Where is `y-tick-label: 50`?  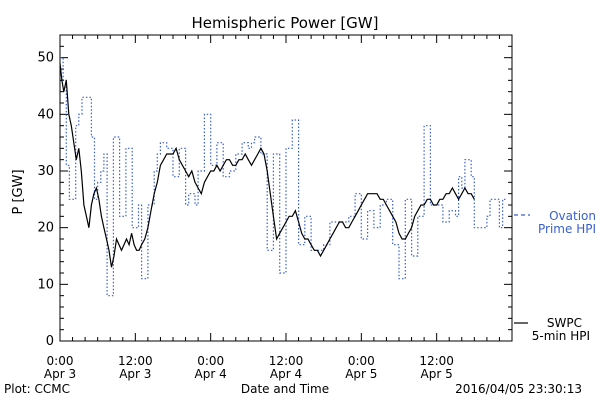
y-tick-label: 50 is located at coordinates (45, 58).